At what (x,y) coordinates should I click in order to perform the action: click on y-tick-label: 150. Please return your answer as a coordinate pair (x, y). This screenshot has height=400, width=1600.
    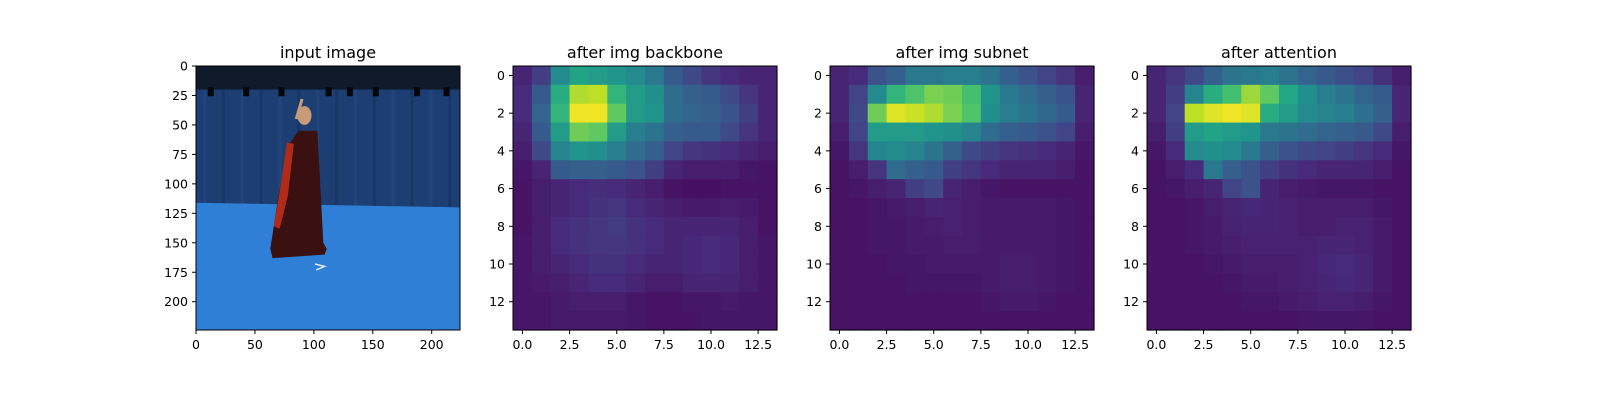
    Looking at the image, I should click on (176, 242).